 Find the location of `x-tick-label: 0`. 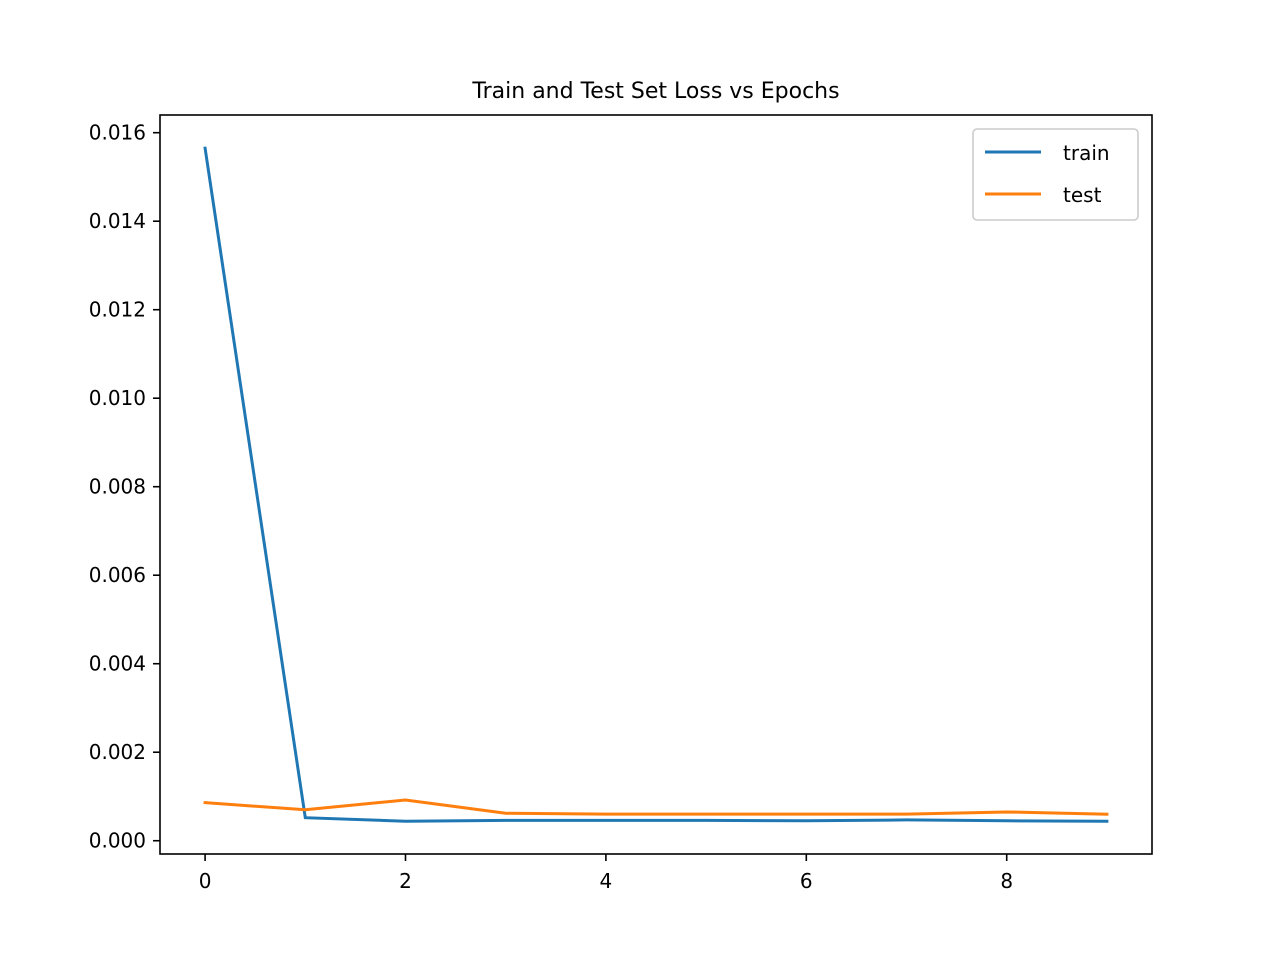

x-tick-label: 0 is located at coordinates (205, 881).